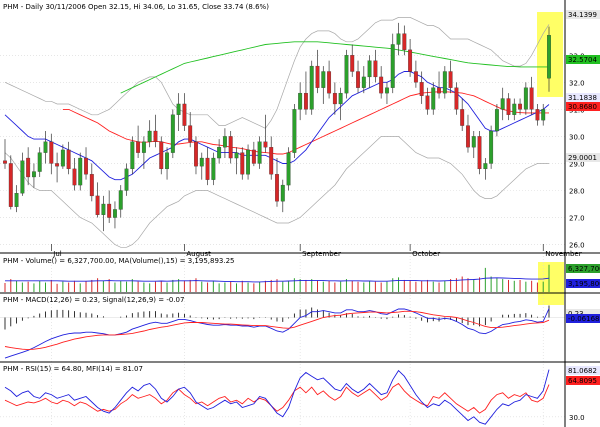 The height and width of the screenshot is (427, 600). I want to click on last-price-value: 34.1399, so click(582, 15).